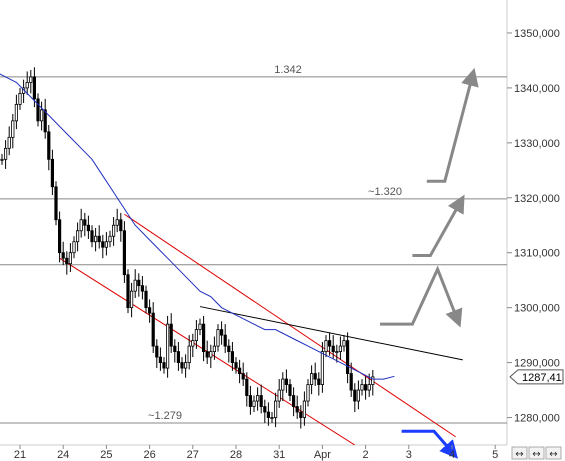 This screenshot has height=461, width=565. What do you see at coordinates (537, 144) in the screenshot?
I see `y-tick-label: 1330,000` at bounding box center [537, 144].